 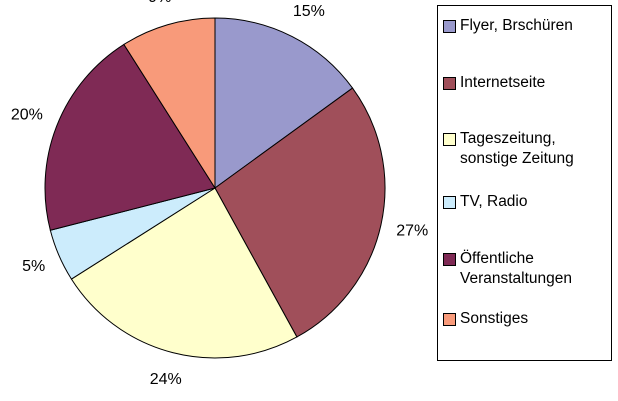 What do you see at coordinates (159, 3) in the screenshot?
I see `data-label: 9%` at bounding box center [159, 3].